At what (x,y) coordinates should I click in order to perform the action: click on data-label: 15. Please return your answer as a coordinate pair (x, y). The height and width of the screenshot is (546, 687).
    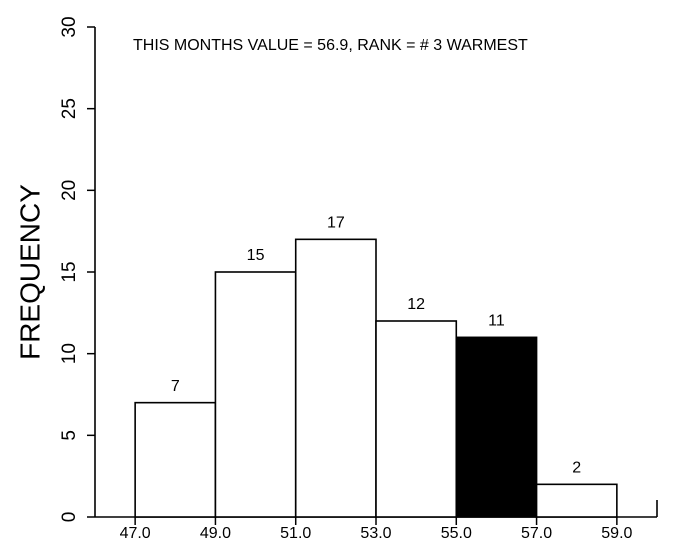
    Looking at the image, I should click on (256, 255).